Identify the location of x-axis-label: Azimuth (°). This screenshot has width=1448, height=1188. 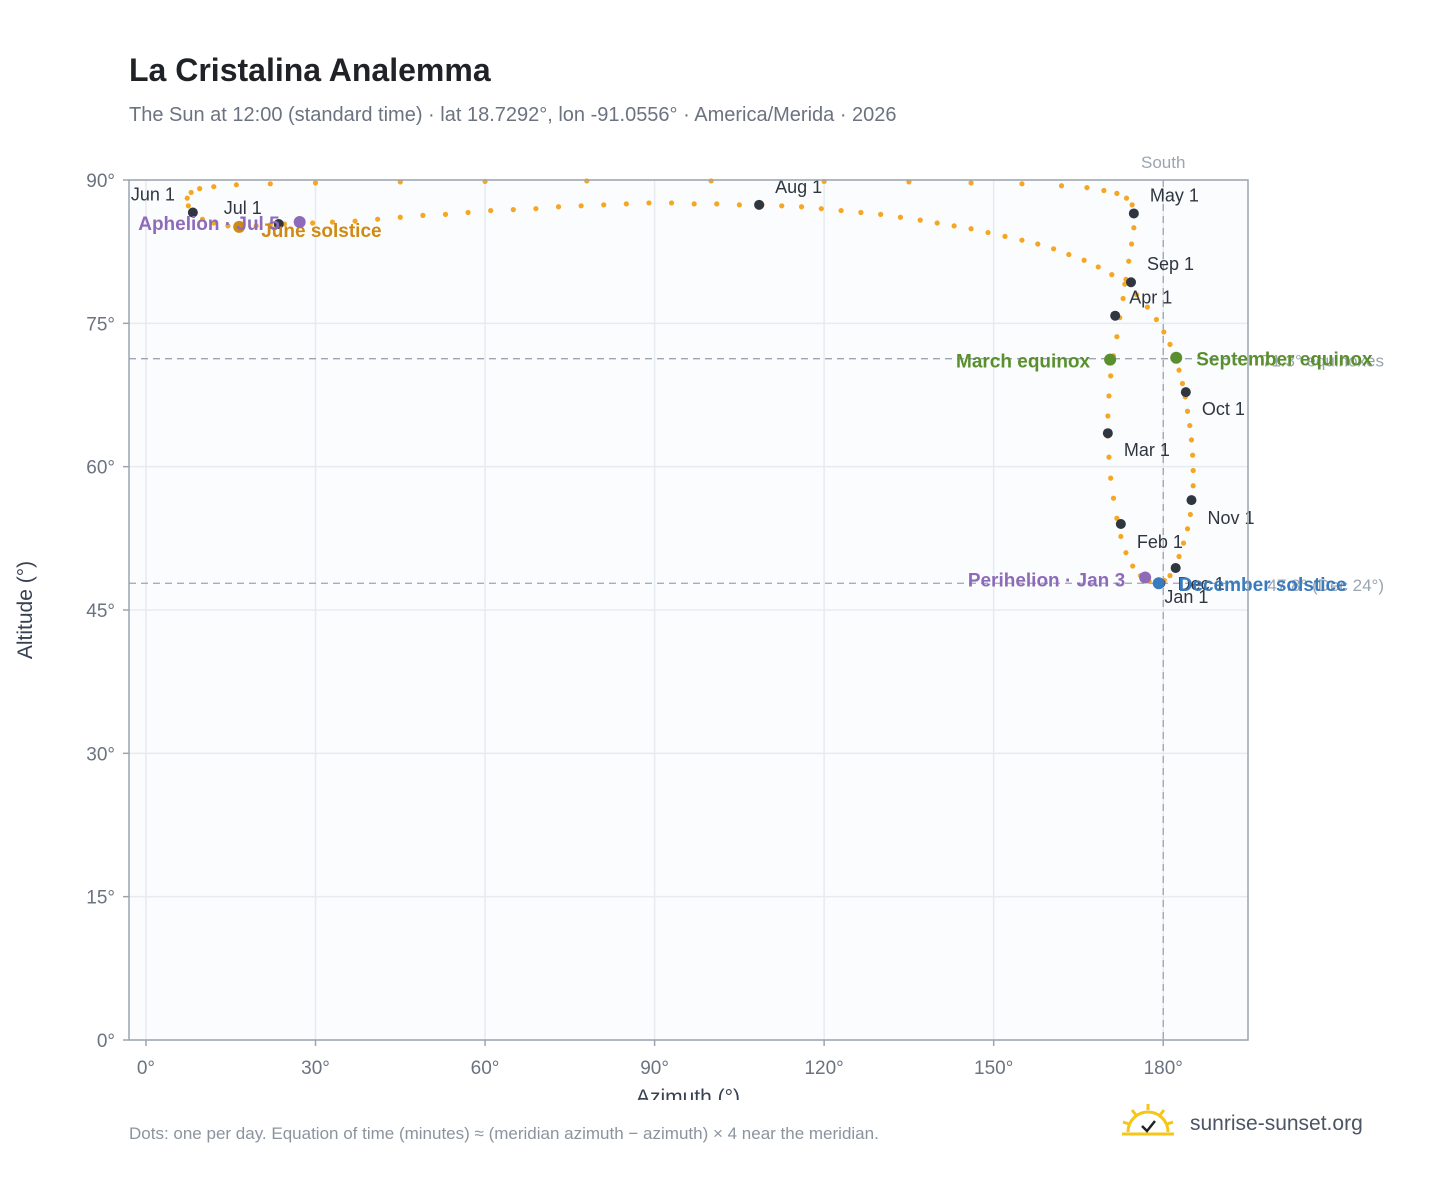
(688, 1093).